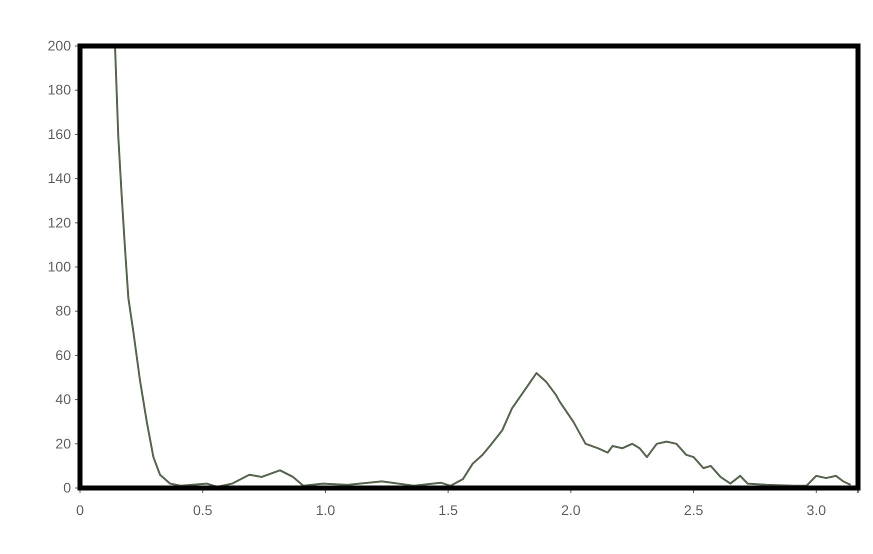 The image size is (873, 554). What do you see at coordinates (63, 443) in the screenshot?
I see `y-tick-label: 20` at bounding box center [63, 443].